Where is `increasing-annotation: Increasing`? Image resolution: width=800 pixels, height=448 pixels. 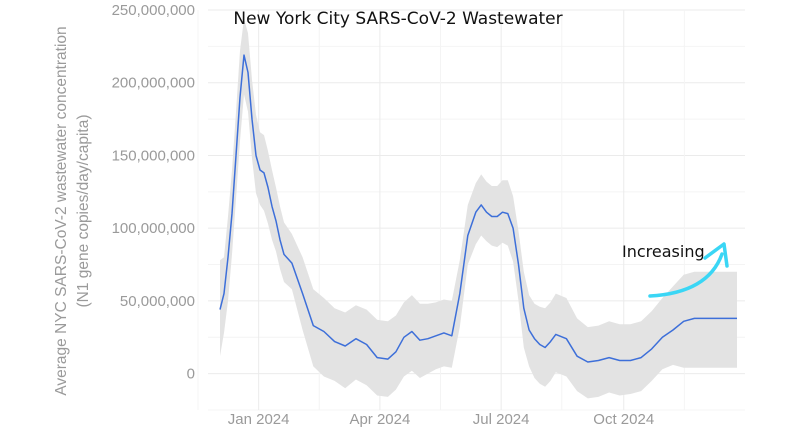 increasing-annotation: Increasing is located at coordinates (663, 251).